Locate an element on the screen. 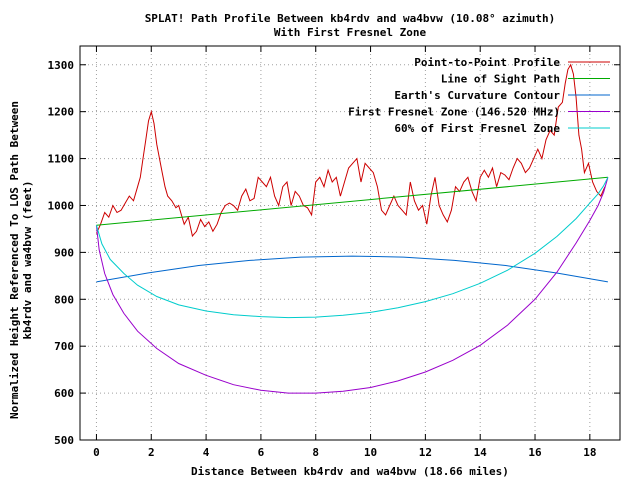  y-tick-label: 700 is located at coordinates (64, 346).